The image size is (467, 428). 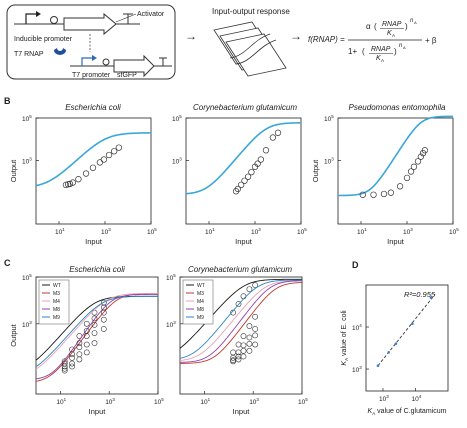 What do you see at coordinates (30, 116) in the screenshot?
I see `axis-y-tick-exp: 5` at bounding box center [30, 116].